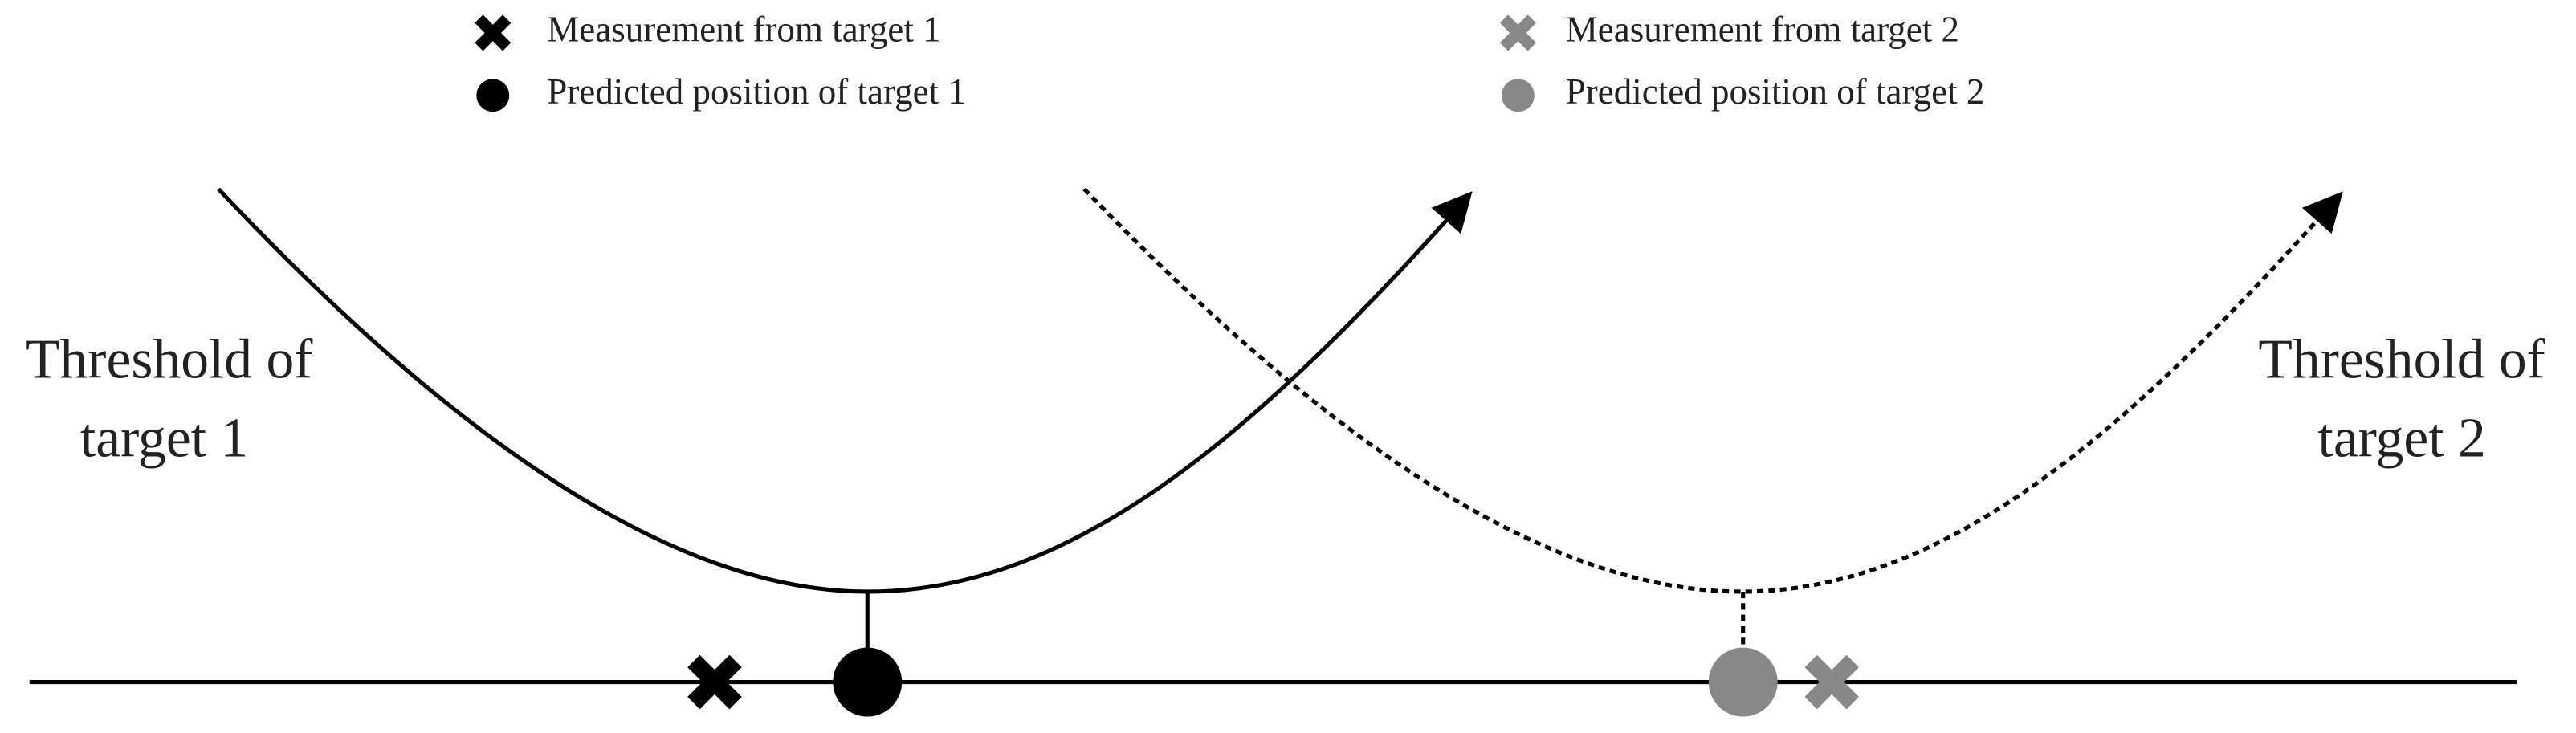 The height and width of the screenshot is (733, 2576). Describe the element at coordinates (1775, 91) in the screenshot. I see `legend-label: Predicted position of target 2` at that location.